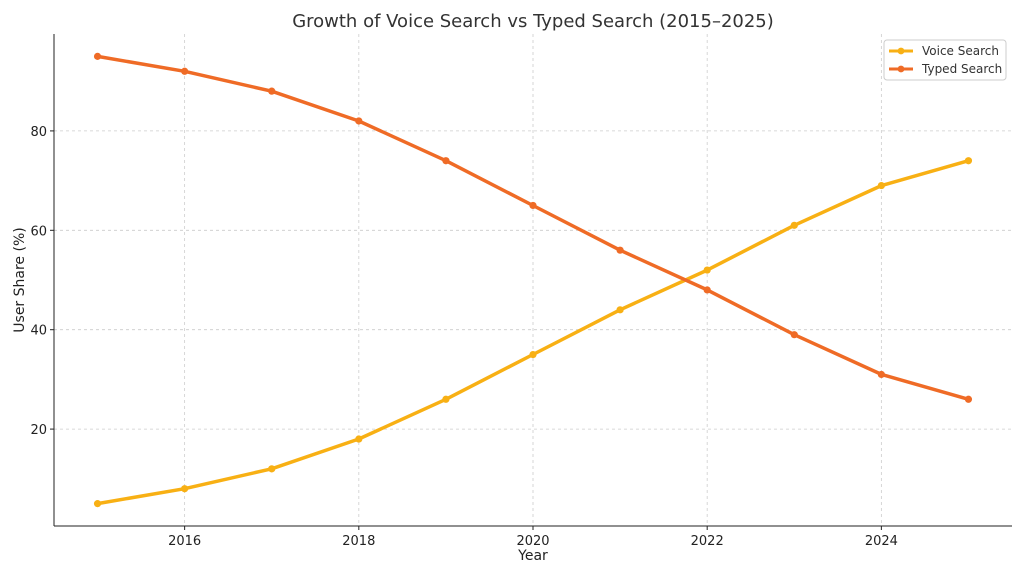 The height and width of the screenshot is (576, 1024). Describe the element at coordinates (38, 231) in the screenshot. I see `y-tick-label: 60` at that location.